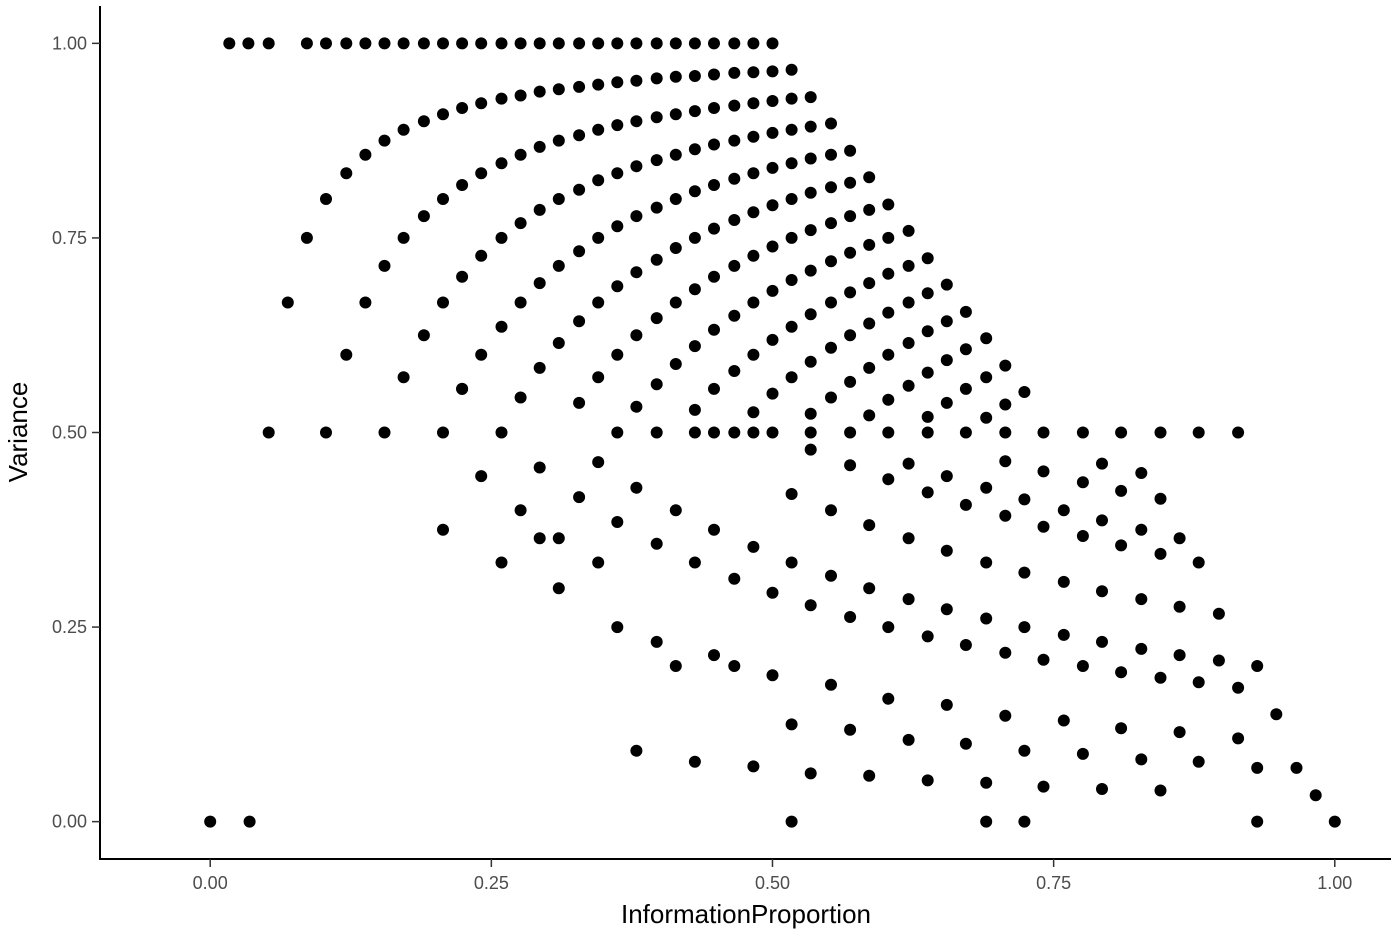 The image size is (1399, 929). Describe the element at coordinates (491, 883) in the screenshot. I see `x-tick-label: 0.25` at that location.